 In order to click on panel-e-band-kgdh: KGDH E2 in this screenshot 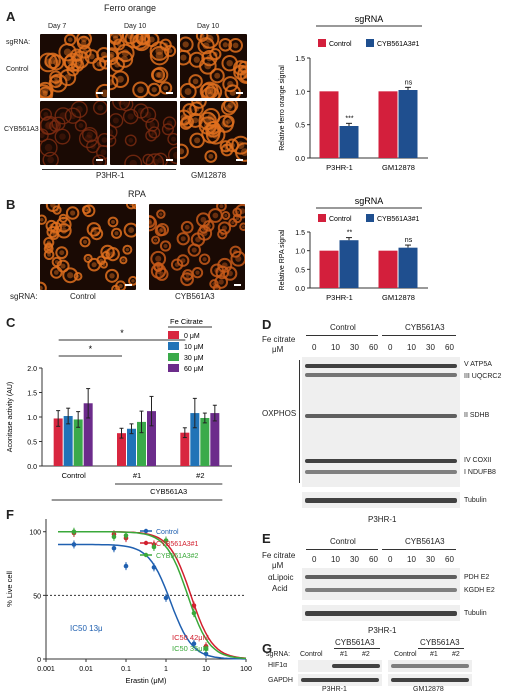, I will do `click(479, 590)`.